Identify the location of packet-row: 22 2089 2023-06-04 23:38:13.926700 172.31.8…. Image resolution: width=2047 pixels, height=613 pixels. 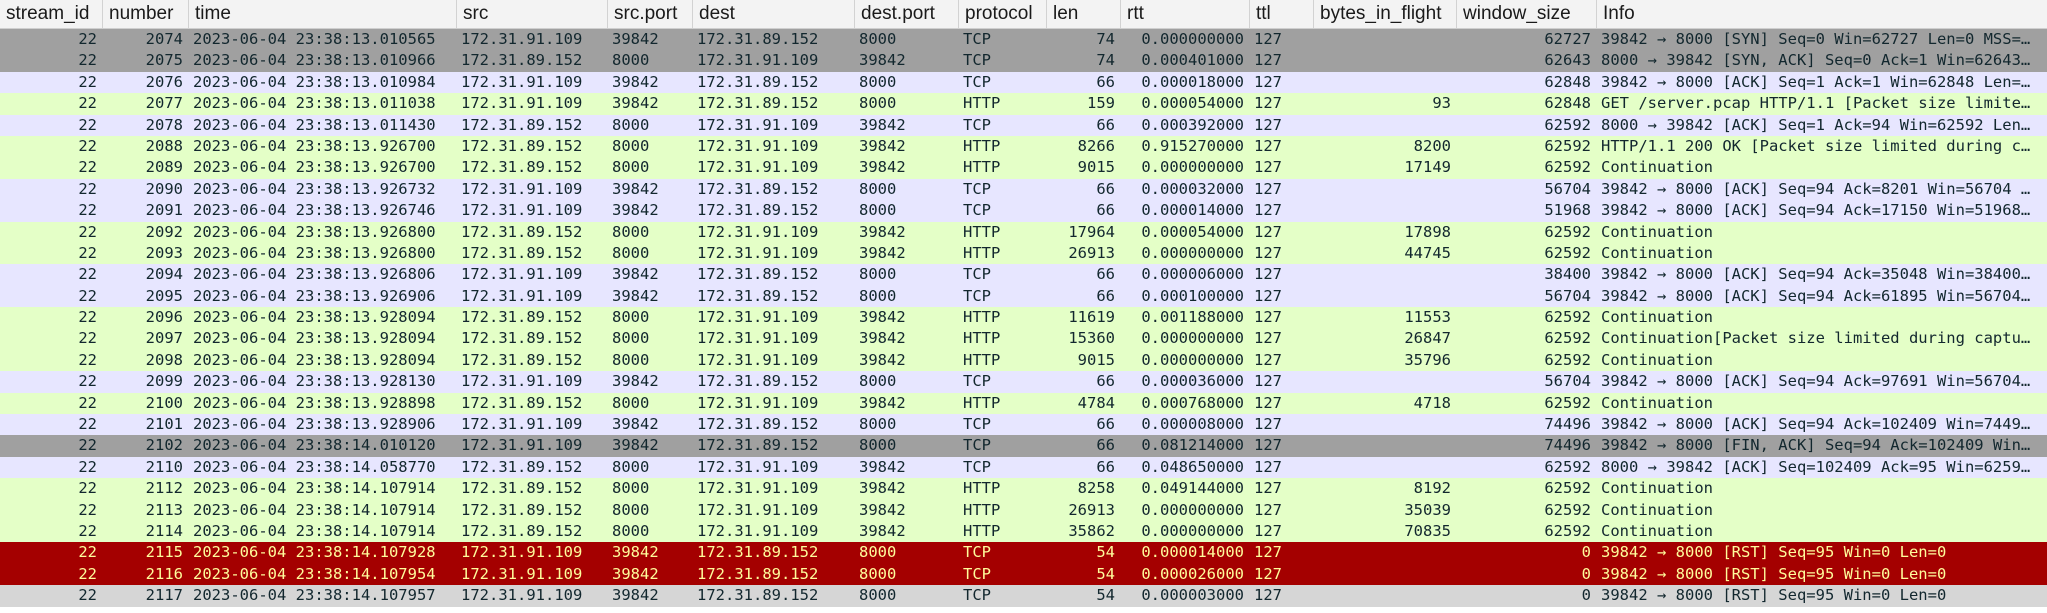
(1023, 168).